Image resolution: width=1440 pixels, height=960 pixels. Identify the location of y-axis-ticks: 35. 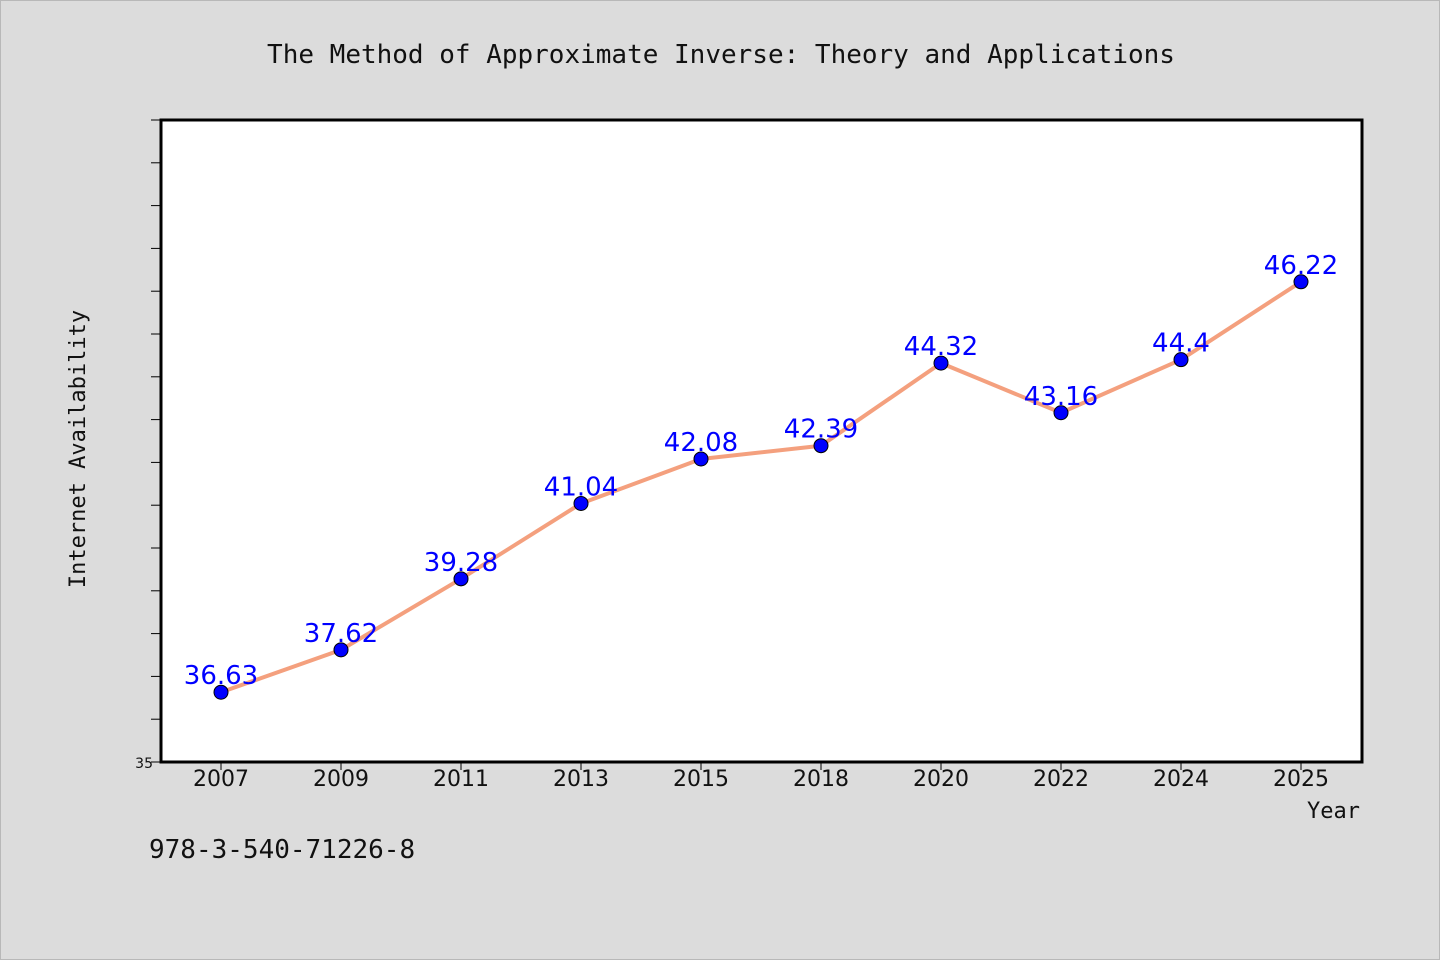
(148, 445).